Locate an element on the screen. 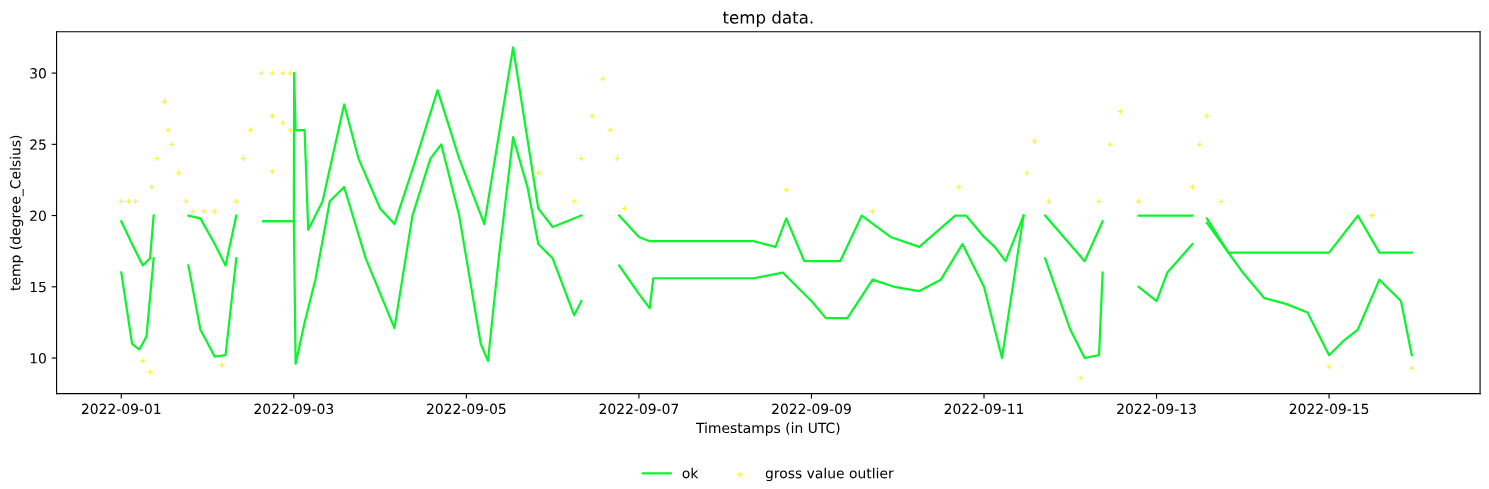  legend-label: ok is located at coordinates (690, 473).